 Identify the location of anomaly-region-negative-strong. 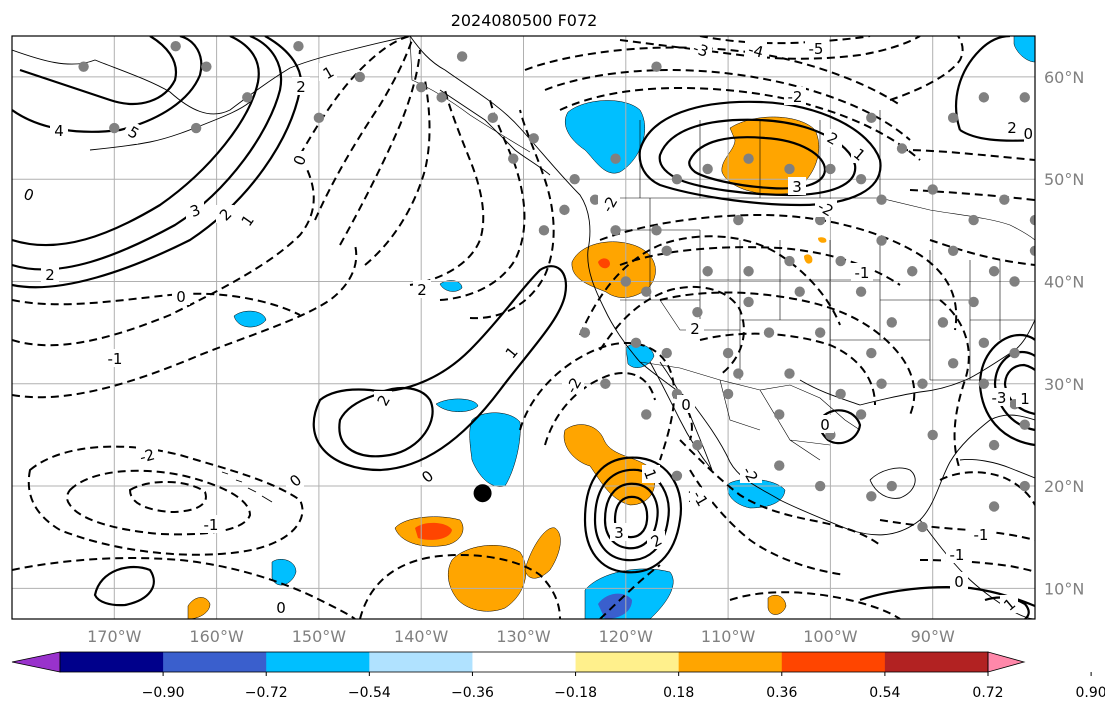
(615, 606).